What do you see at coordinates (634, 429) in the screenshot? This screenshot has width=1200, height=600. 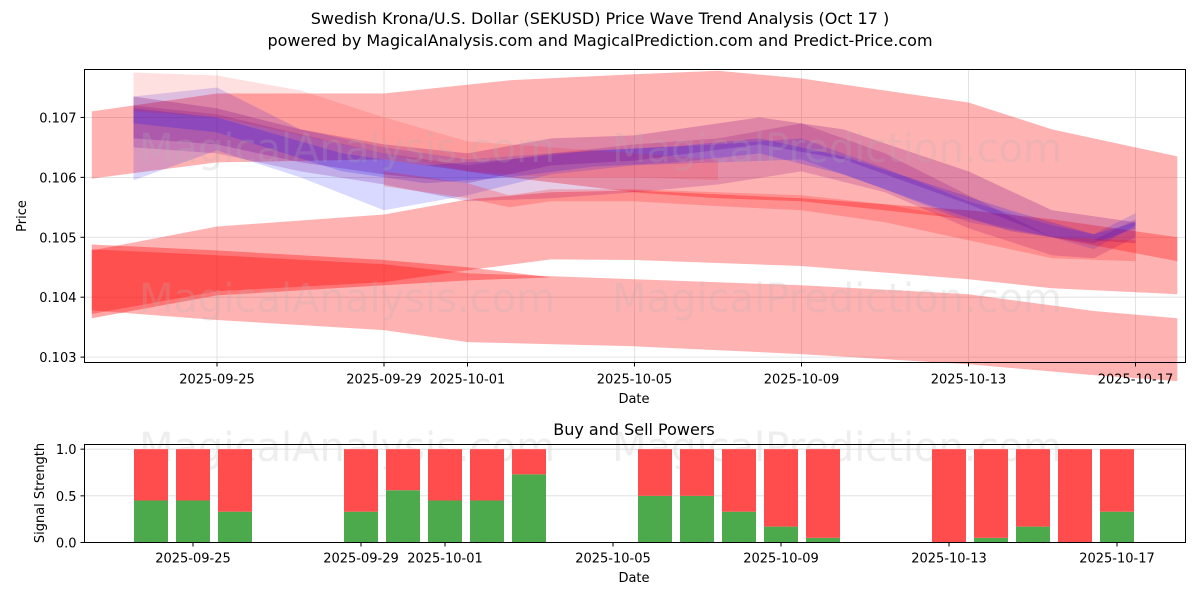 I see `powers-chart-title: Buy and Sell Powers` at bounding box center [634, 429].